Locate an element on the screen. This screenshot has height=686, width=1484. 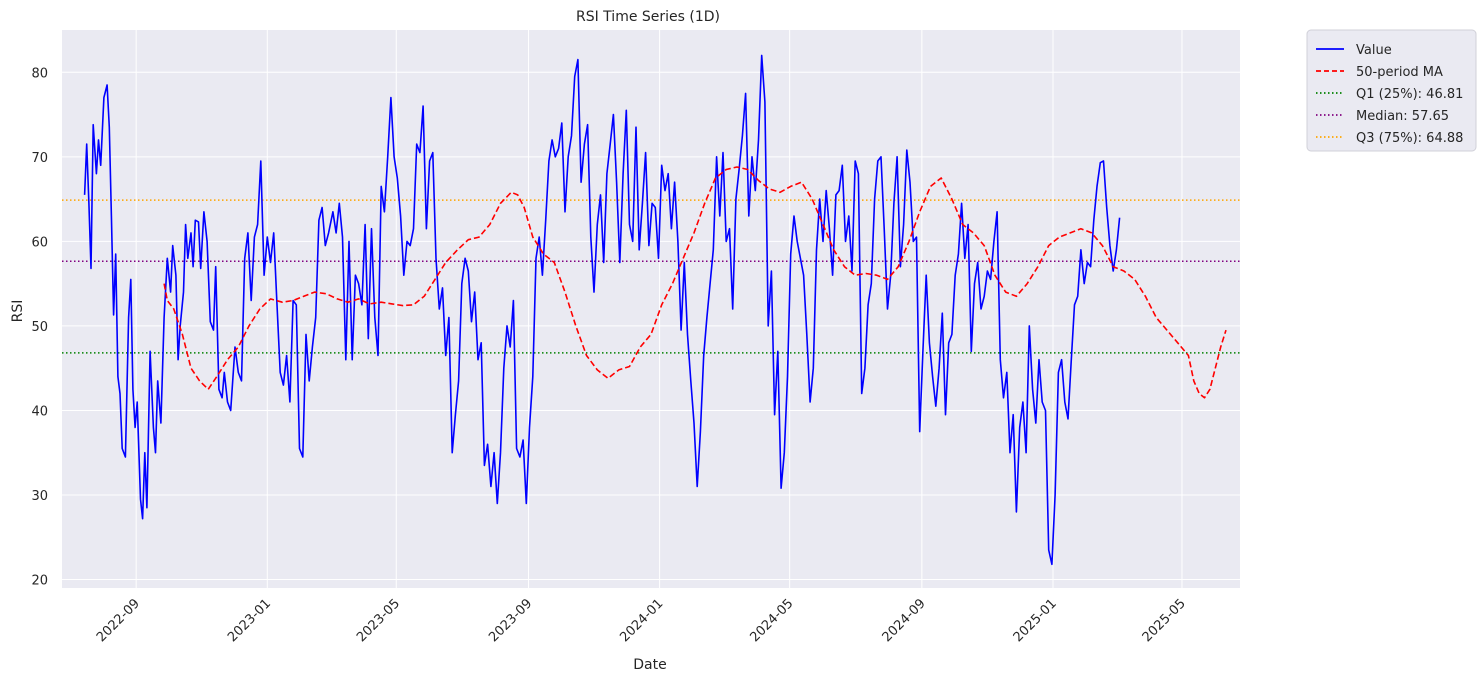
y-axis-label: RSI is located at coordinates (18, 311).